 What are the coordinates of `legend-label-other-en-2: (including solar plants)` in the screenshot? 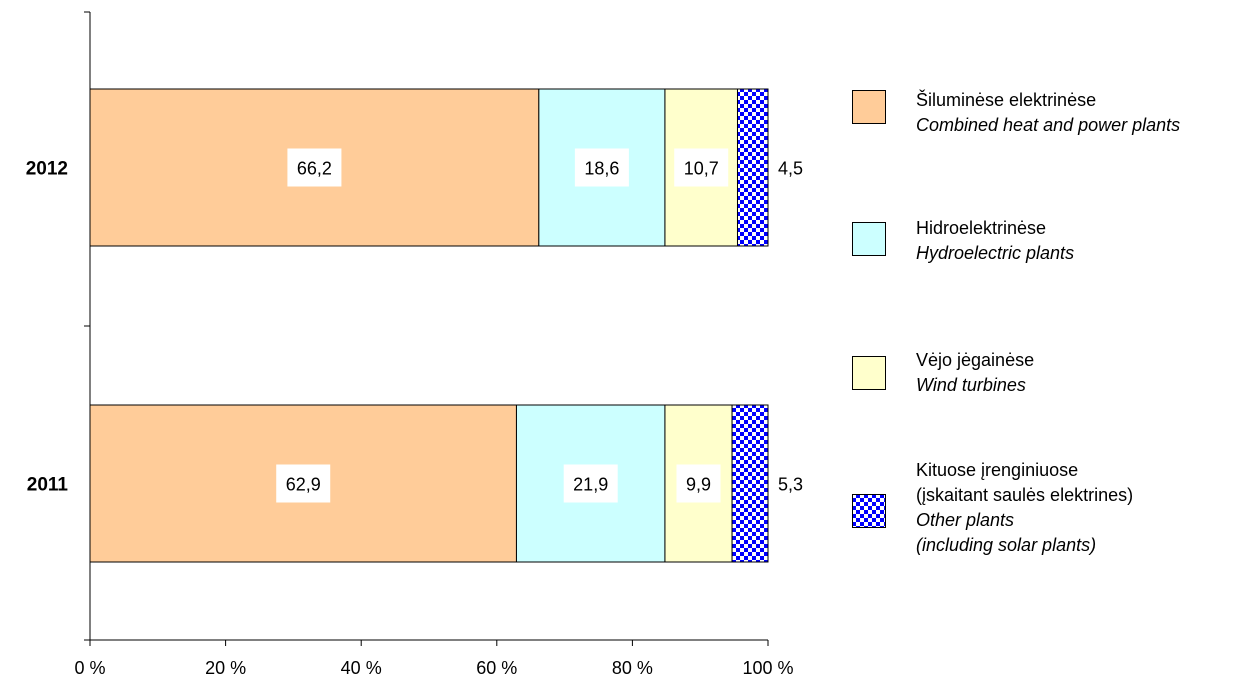 It's located at (1006, 545).